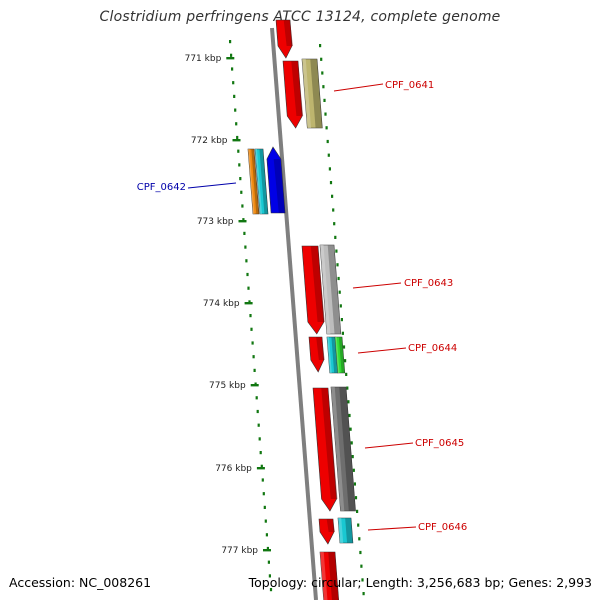  I want to click on scale-label: 777 kbp, so click(239, 551).